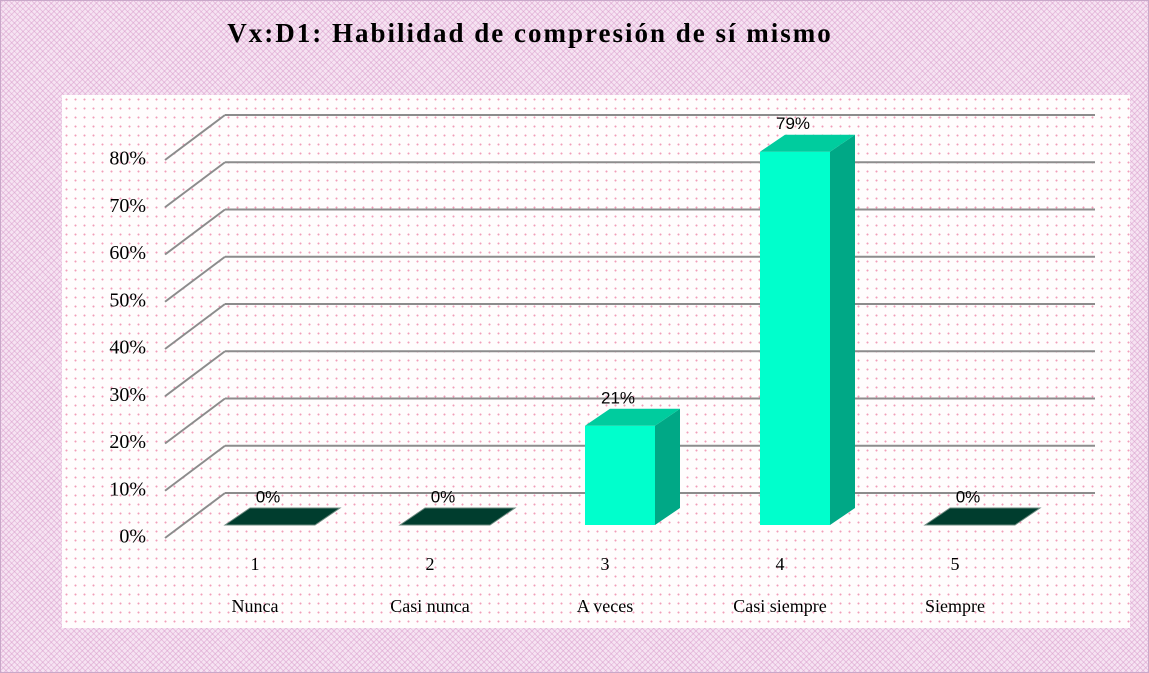 The width and height of the screenshot is (1149, 673). Describe the element at coordinates (429, 606) in the screenshot. I see `x-category-label: Casi nunca` at that location.